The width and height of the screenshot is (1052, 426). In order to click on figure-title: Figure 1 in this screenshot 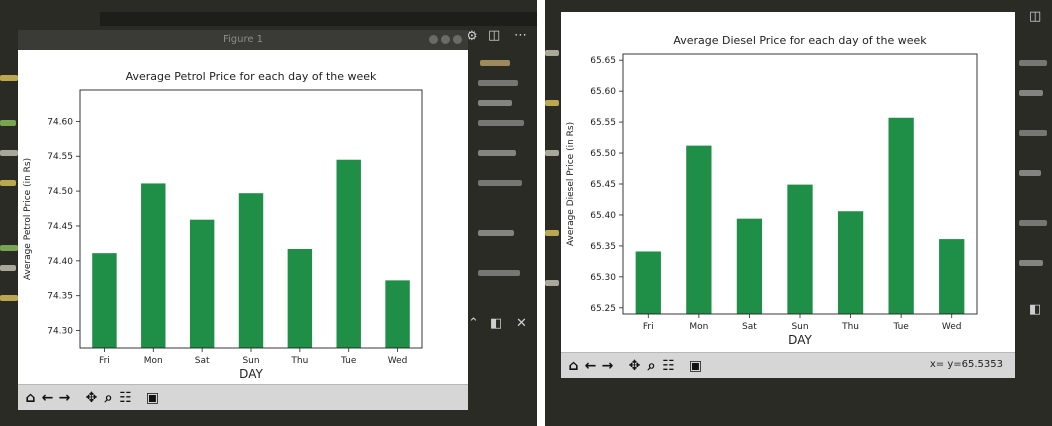, I will do `click(243, 39)`.